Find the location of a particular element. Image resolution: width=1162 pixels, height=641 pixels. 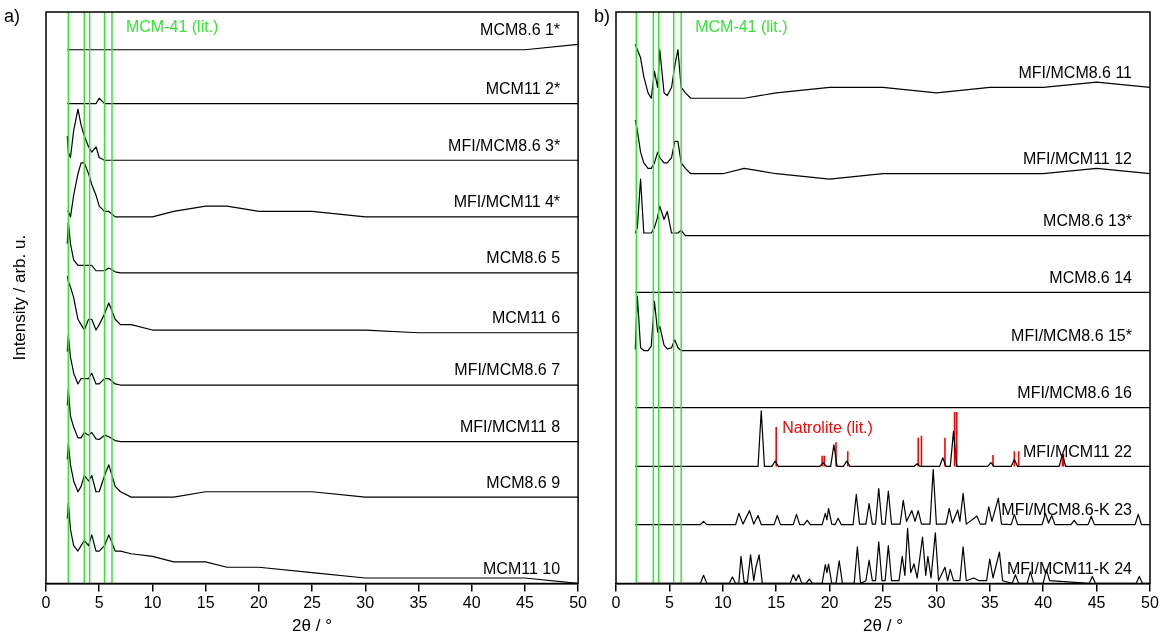

series-label: MCM11 10 is located at coordinates (522, 568).